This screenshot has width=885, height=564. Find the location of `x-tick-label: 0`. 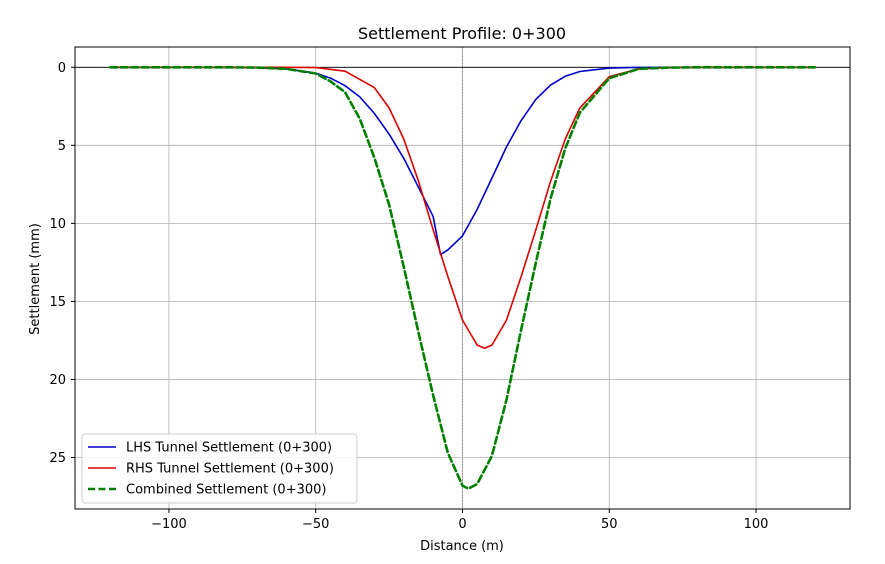

x-tick-label: 0 is located at coordinates (462, 524).